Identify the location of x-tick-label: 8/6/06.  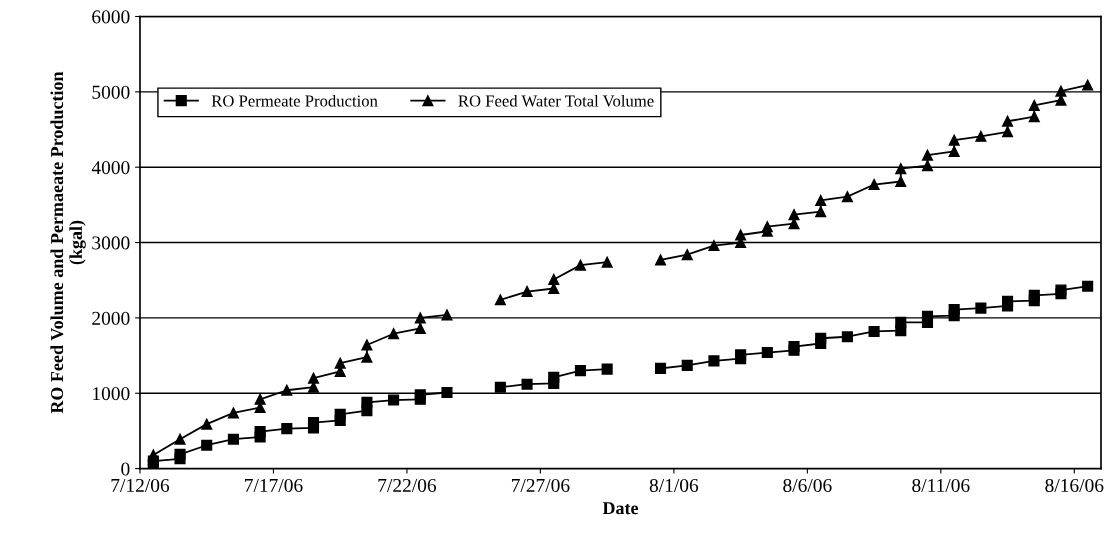
(807, 485).